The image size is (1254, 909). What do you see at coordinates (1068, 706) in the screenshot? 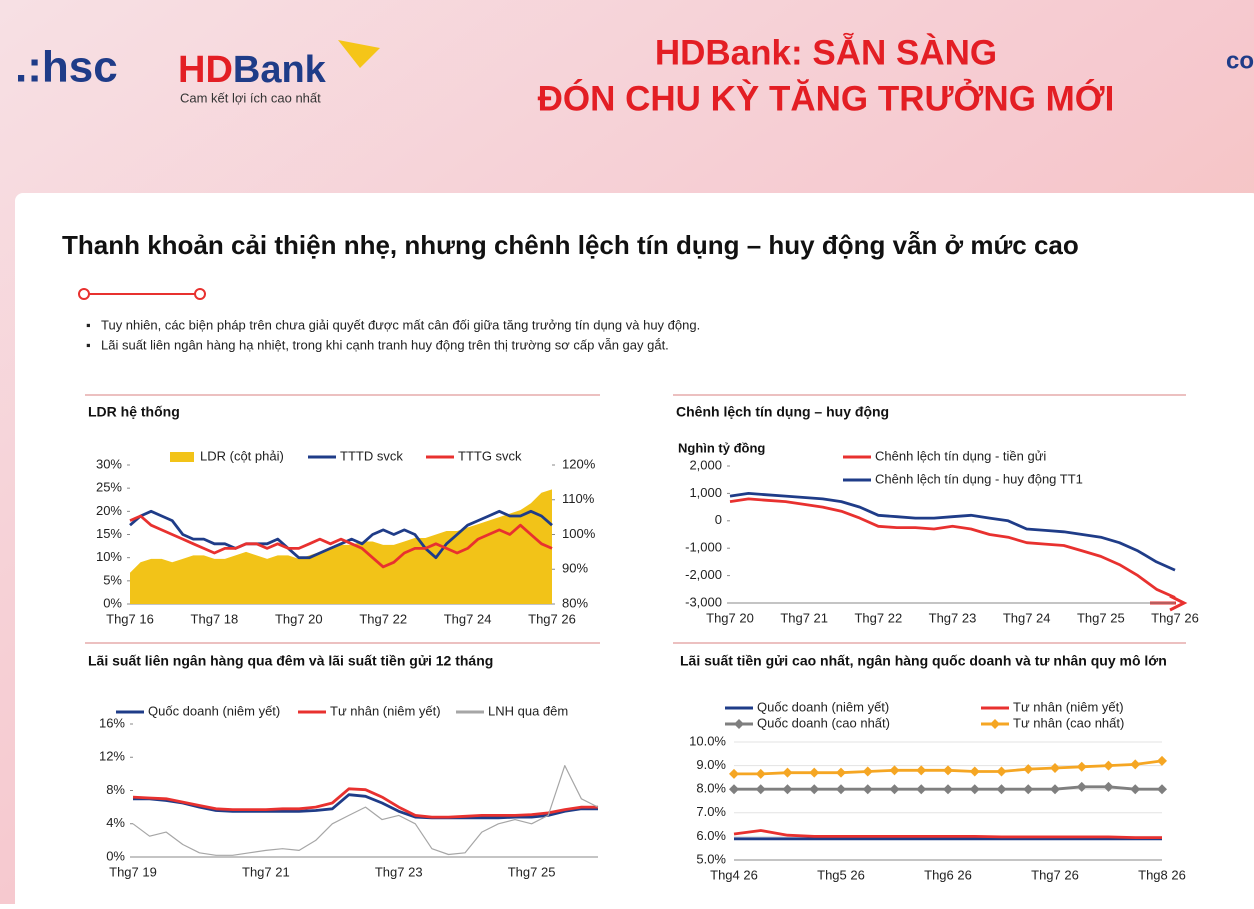
I see `legend-label: Tư nhân (niêm yết)` at bounding box center [1068, 706].